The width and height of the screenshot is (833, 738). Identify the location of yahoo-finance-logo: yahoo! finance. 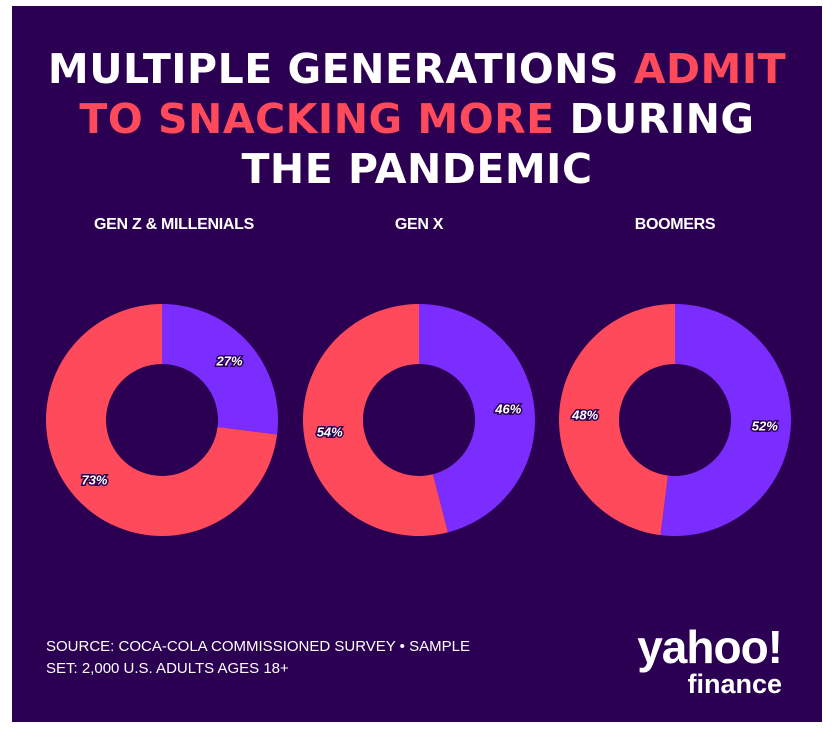
(687, 660).